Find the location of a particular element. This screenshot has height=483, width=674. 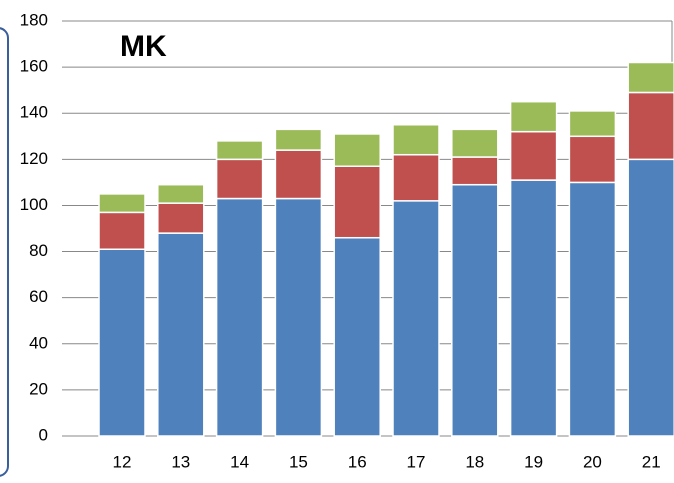

y-tick-label: 20 is located at coordinates (38, 388).